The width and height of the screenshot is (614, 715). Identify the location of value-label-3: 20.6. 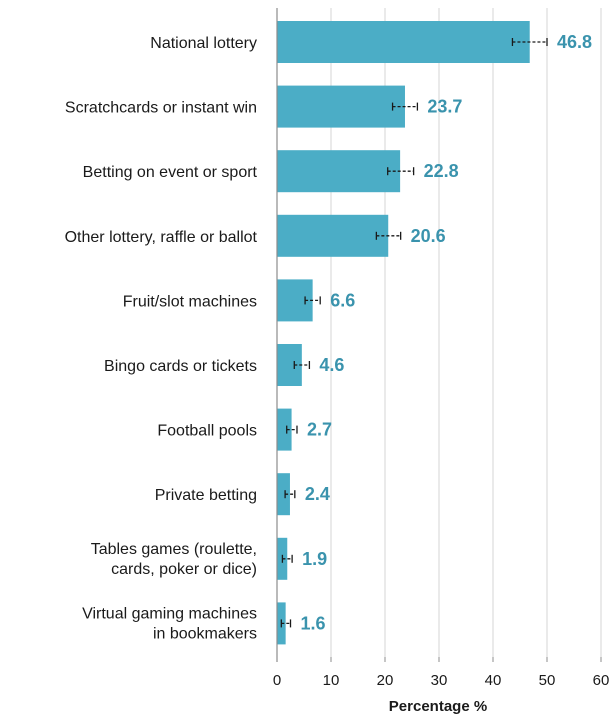
(428, 236).